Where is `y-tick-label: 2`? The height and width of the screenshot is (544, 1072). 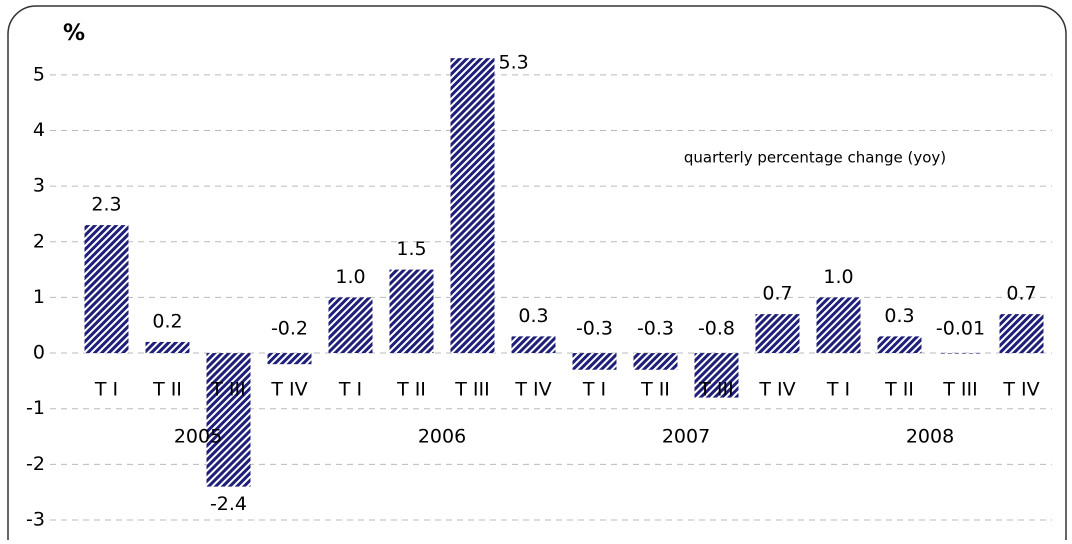 y-tick-label: 2 is located at coordinates (39, 241).